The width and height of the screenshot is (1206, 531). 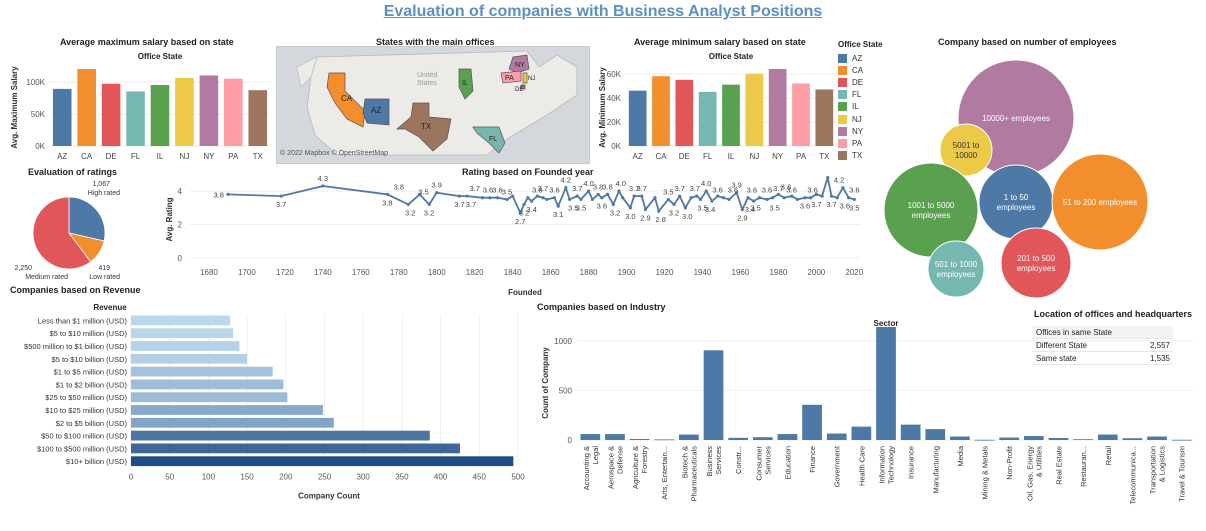 What do you see at coordinates (1058, 465) in the screenshot?
I see `x-tick-label: Real Estate` at bounding box center [1058, 465].